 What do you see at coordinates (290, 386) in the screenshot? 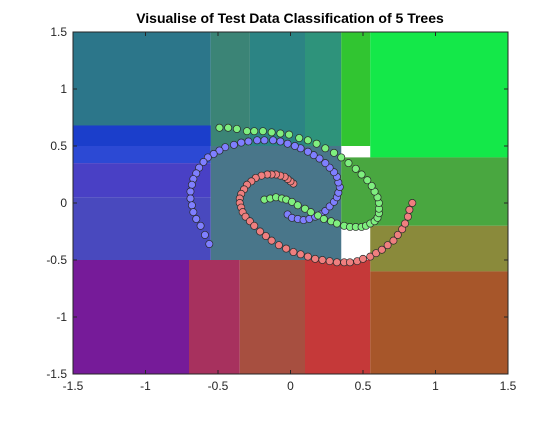
I see `x-tick-label: 0` at bounding box center [290, 386].